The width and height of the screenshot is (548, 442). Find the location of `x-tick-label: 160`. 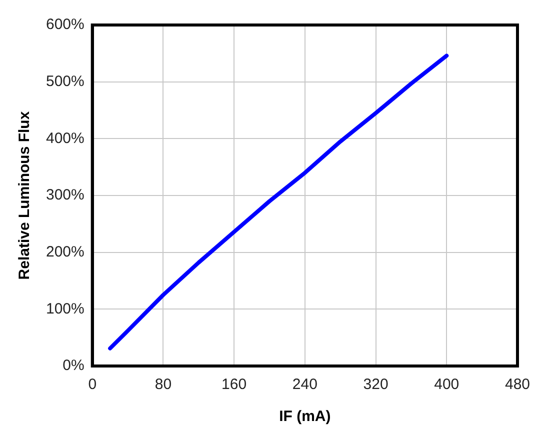

x-tick-label: 160 is located at coordinates (234, 385).